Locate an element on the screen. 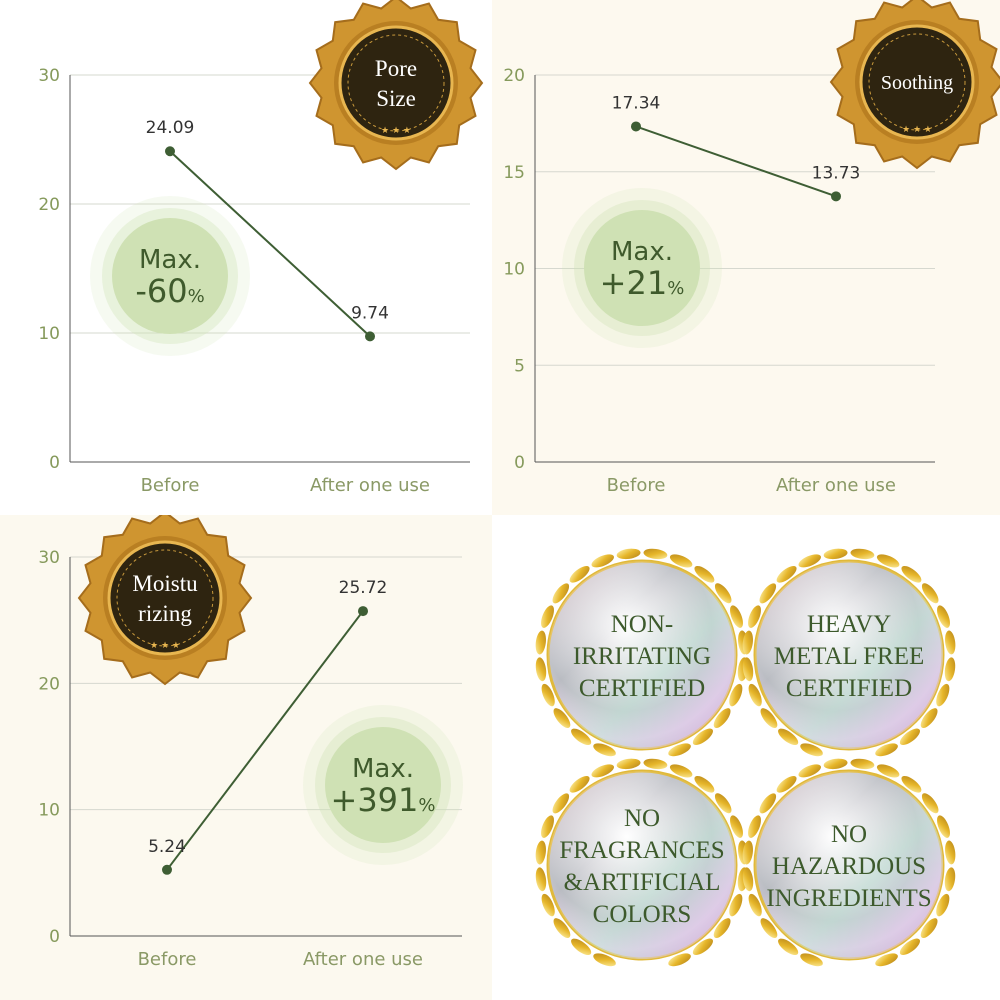  y-tick-label: 15 is located at coordinates (514, 173).